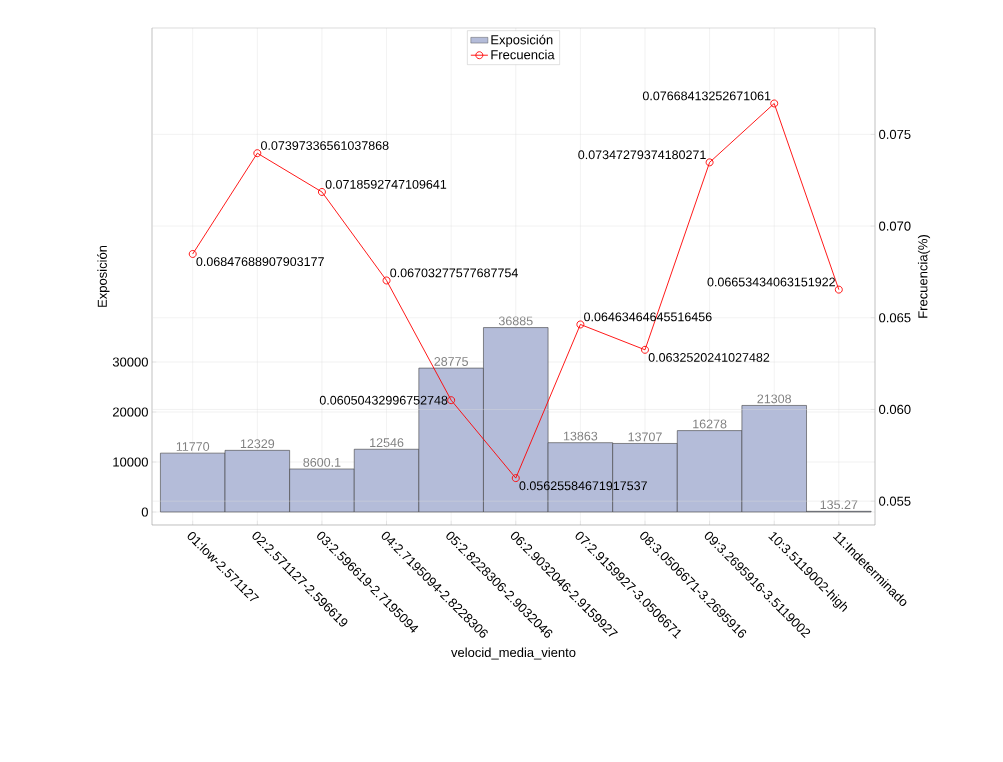  Describe the element at coordinates (513, 653) in the screenshot. I see `x-axis-title: velocid_media_viento` at that location.